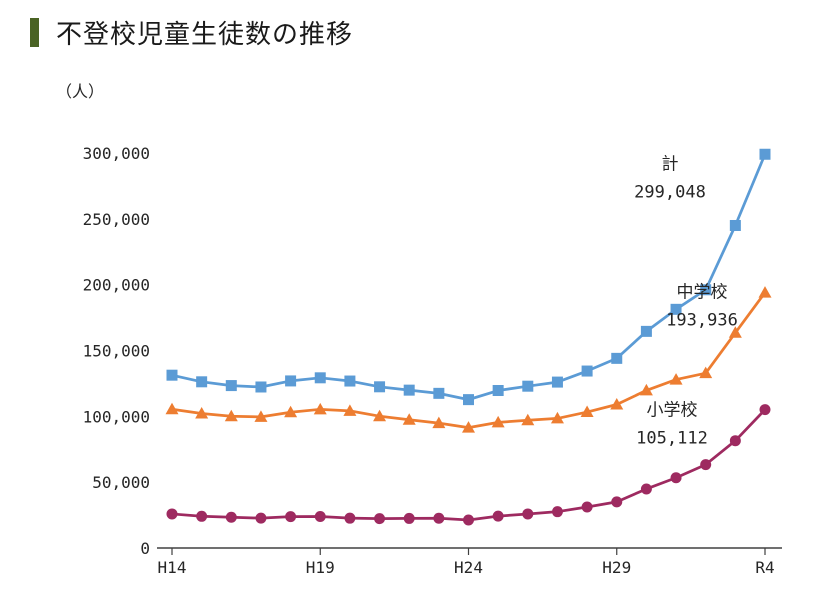  I want to click on x-tick-label: H14, so click(172, 567).